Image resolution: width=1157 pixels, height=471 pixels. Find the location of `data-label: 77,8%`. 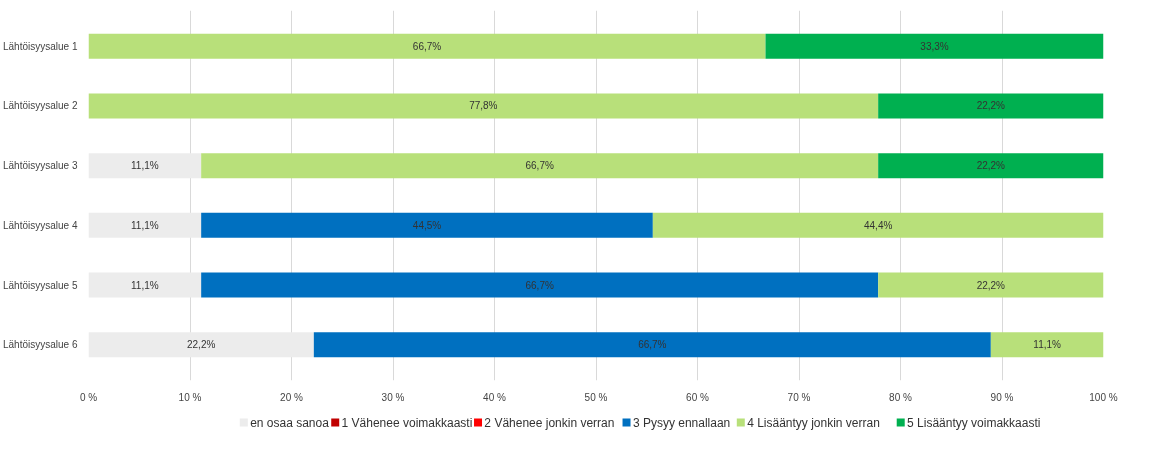

data-label: 77,8% is located at coordinates (483, 106).